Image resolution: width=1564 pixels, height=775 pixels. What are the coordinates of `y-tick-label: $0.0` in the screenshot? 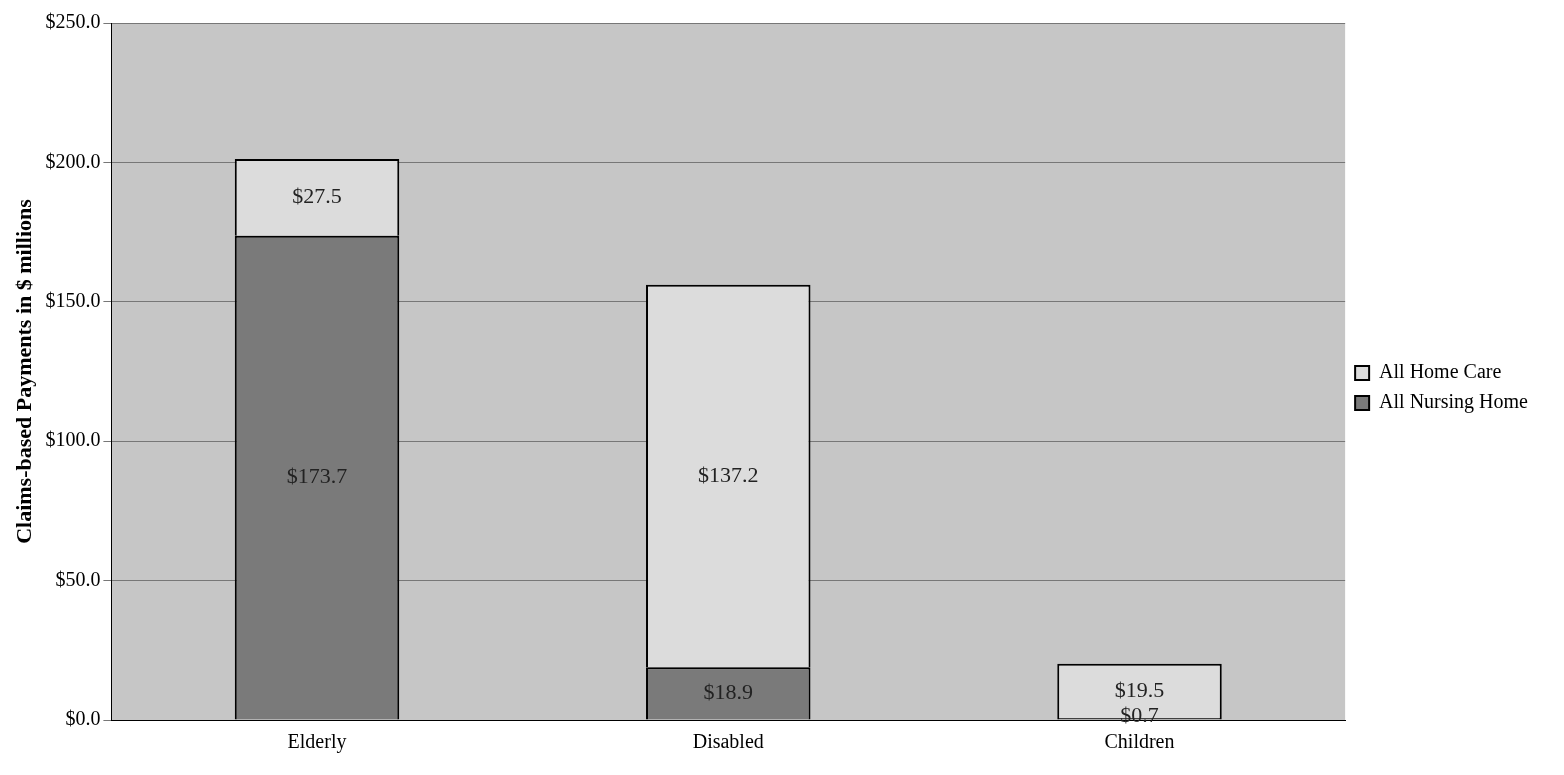 It's located at (83, 718).